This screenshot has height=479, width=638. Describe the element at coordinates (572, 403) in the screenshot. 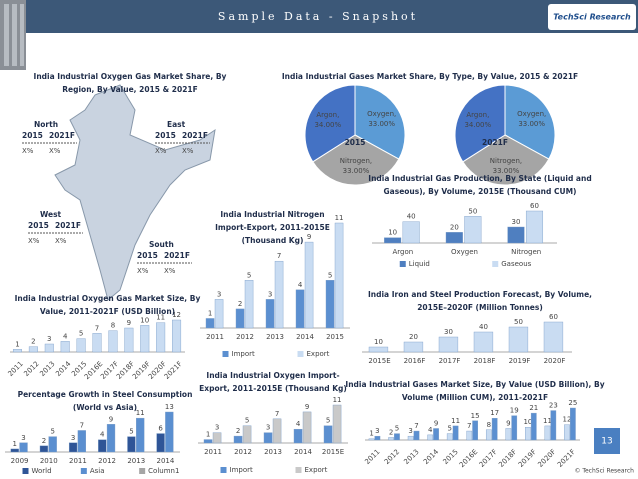

I see `value-label: 25` at that location.